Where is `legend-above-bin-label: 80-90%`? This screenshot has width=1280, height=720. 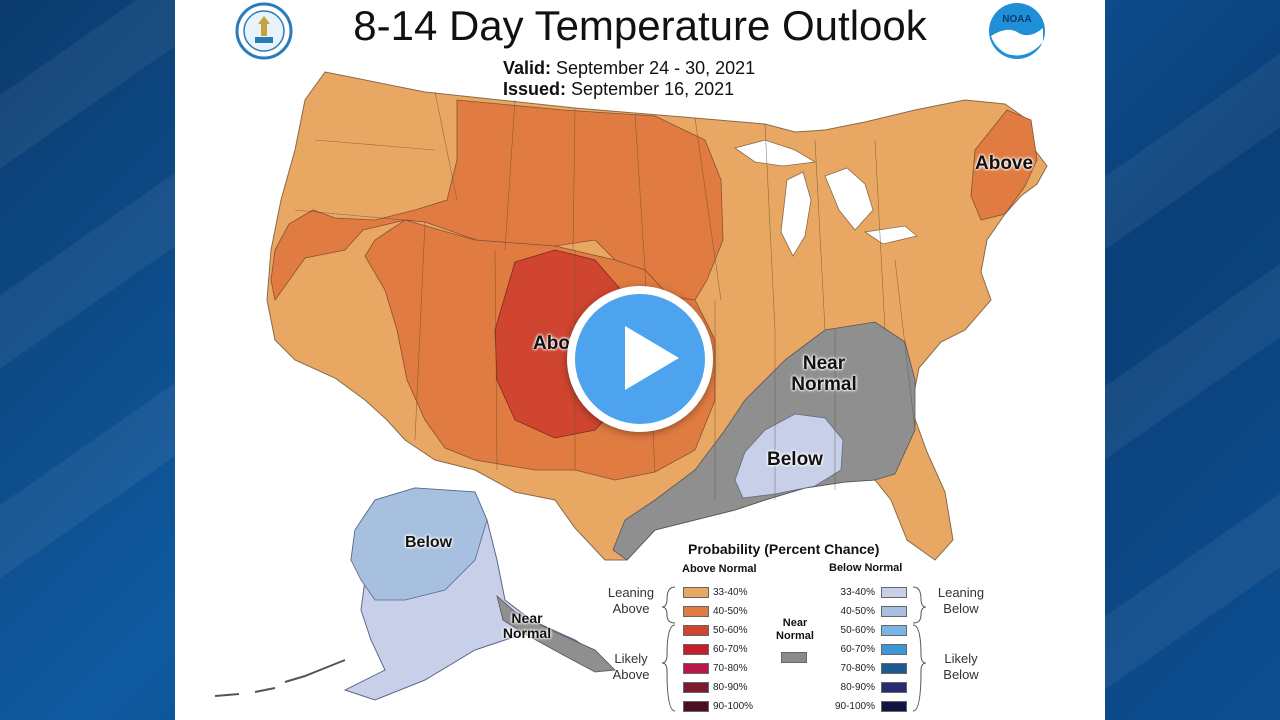
legend-above-bin-label: 80-90% is located at coordinates (730, 687).